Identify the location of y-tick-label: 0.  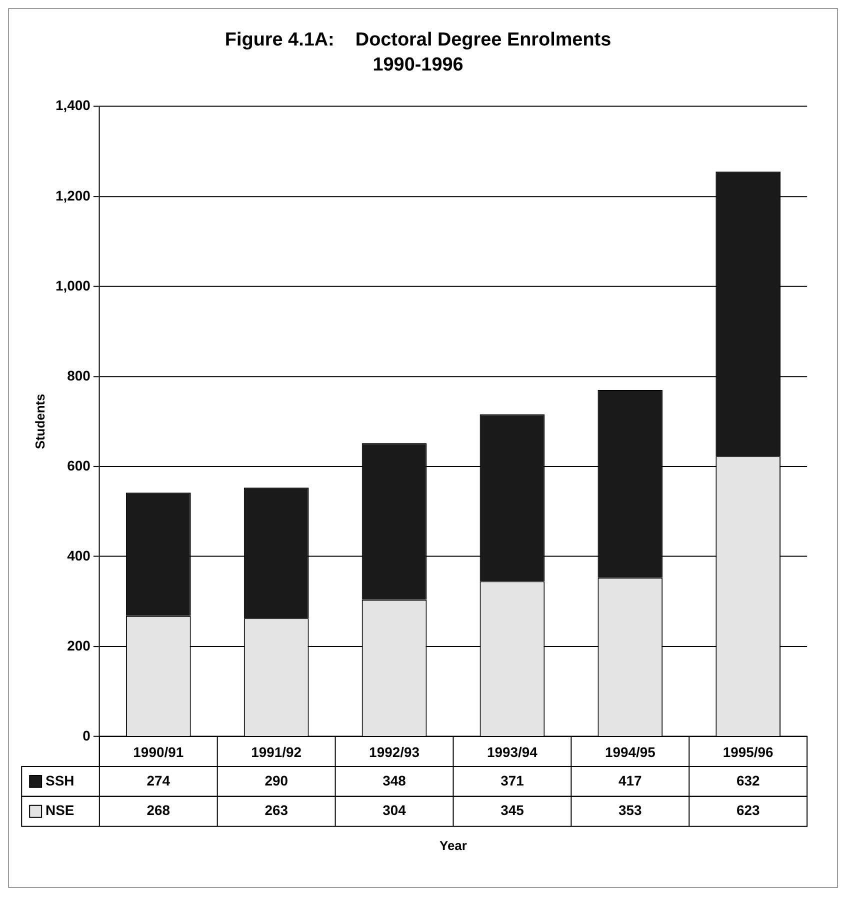
(86, 735).